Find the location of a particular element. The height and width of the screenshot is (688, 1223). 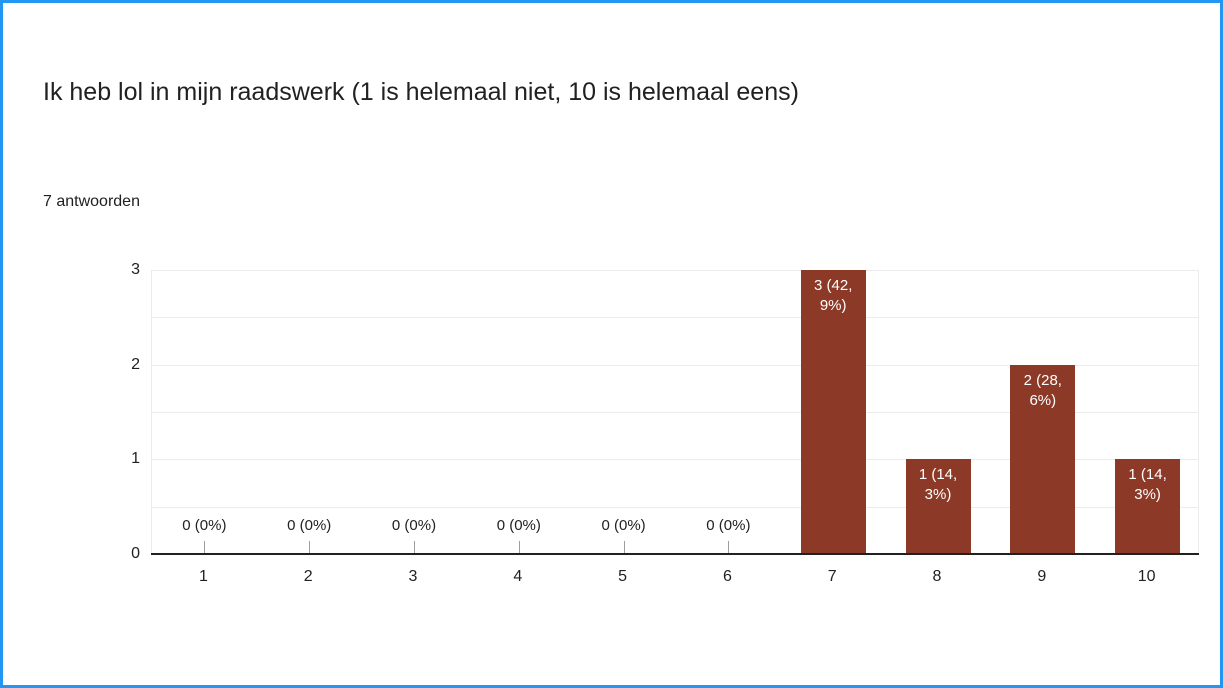

y-axis-tick-label: 3 is located at coordinates (135, 269).